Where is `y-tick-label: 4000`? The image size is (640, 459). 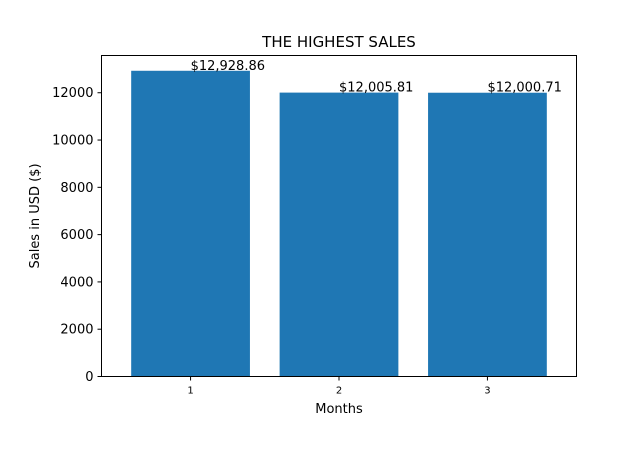
y-tick-label: 4000 is located at coordinates (76, 282).